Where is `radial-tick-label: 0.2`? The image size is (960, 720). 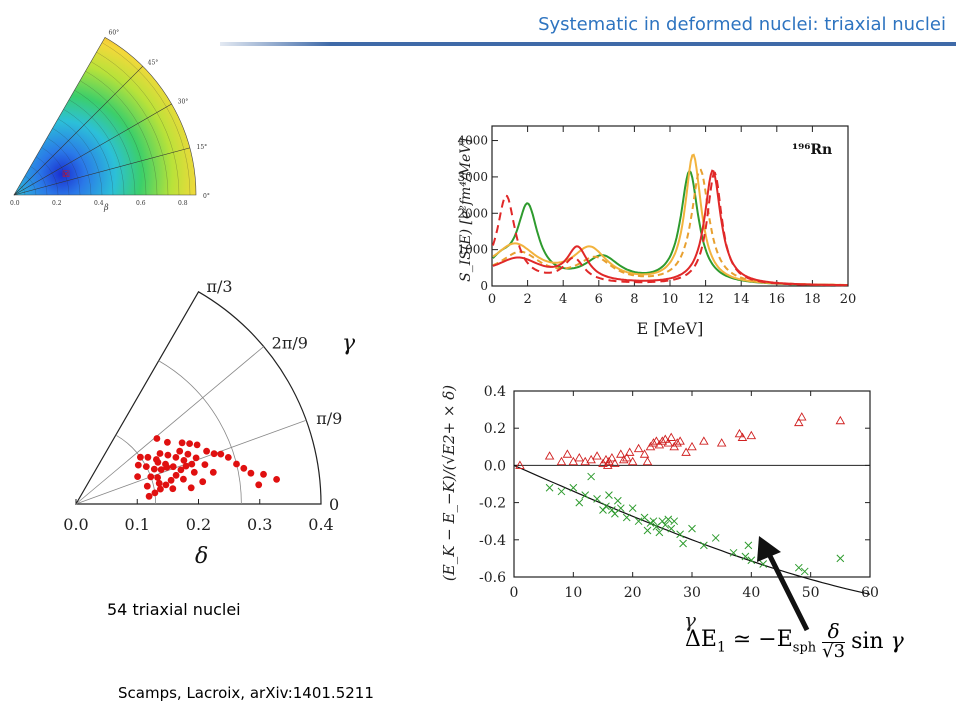
radial-tick-label: 0.2 is located at coordinates (198, 524).